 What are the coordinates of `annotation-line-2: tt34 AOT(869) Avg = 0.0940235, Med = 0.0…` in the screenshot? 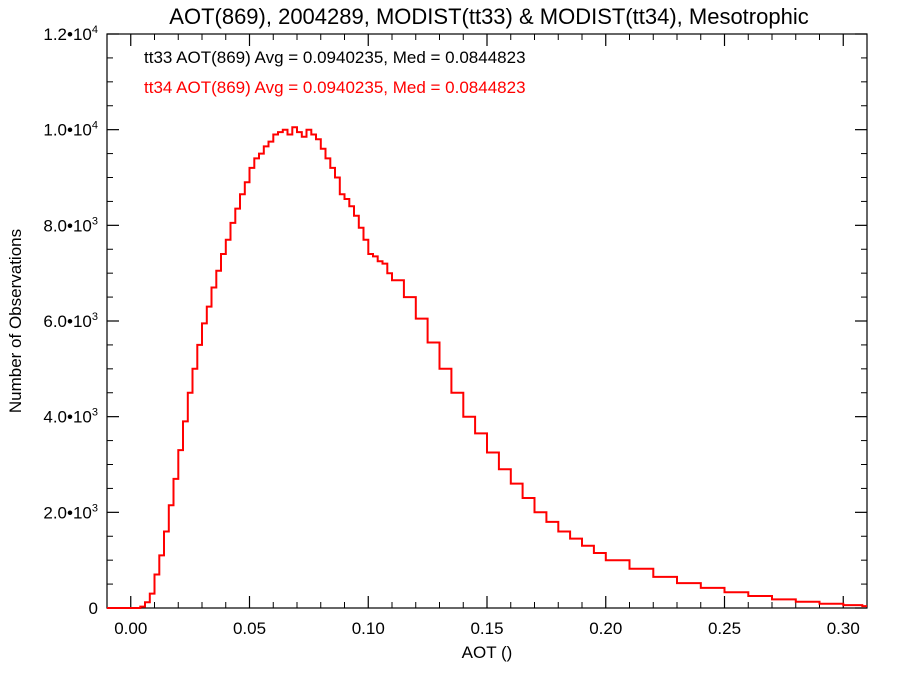 It's located at (335, 87).